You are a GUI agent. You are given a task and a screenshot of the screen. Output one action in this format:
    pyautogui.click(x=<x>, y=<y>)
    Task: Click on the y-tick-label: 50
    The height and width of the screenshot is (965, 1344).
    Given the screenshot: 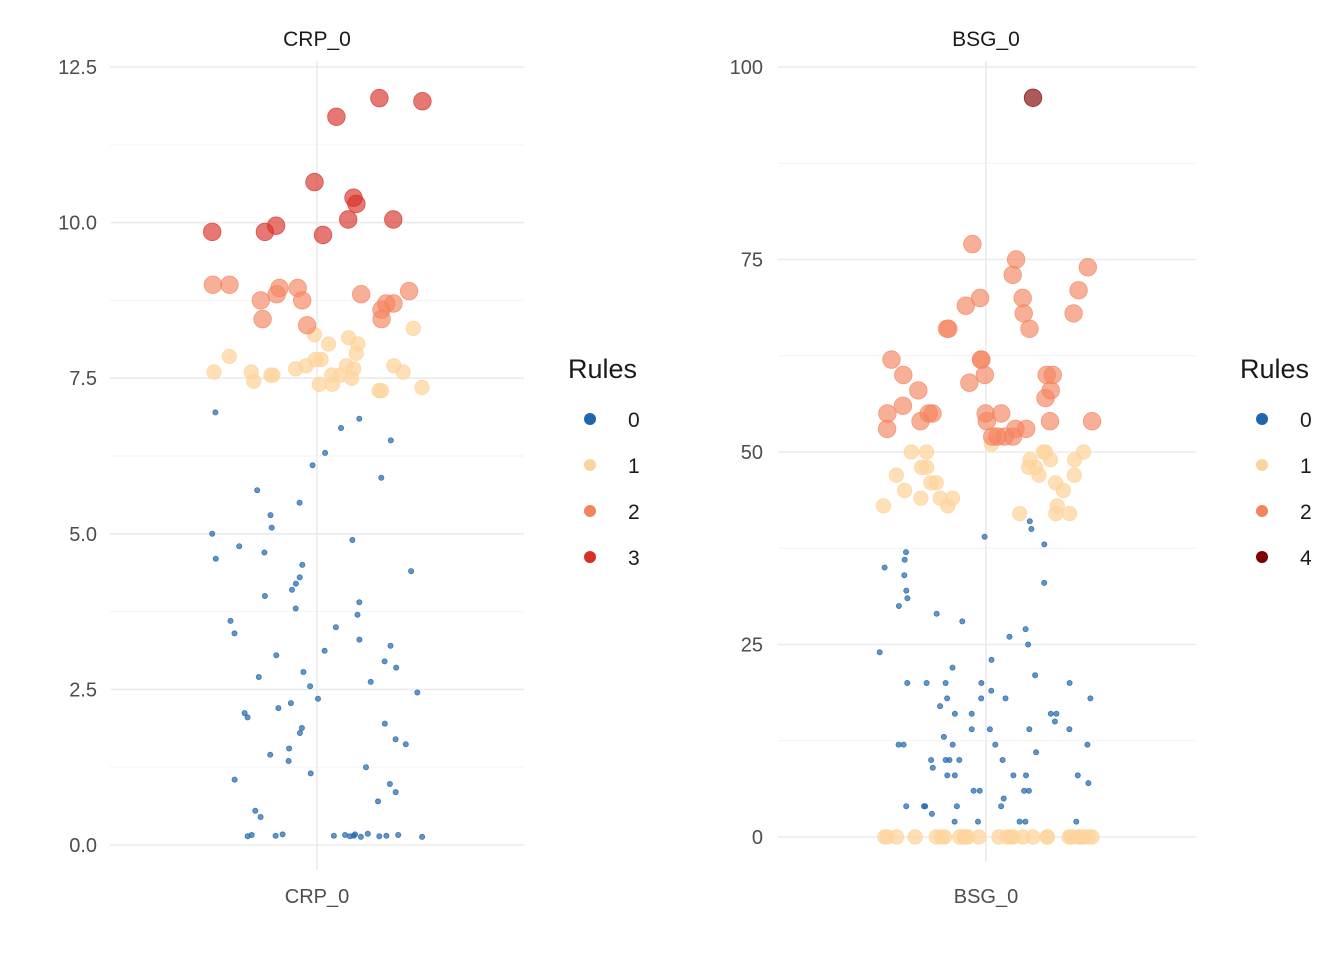 What is the action you would take?
    pyautogui.click(x=752, y=453)
    